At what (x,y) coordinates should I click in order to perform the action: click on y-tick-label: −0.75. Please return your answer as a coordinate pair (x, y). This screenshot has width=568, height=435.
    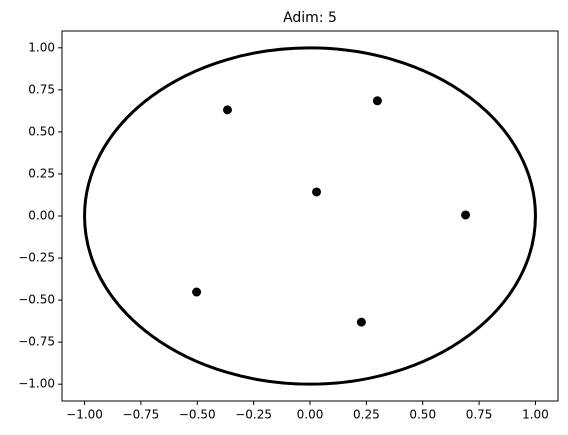
    Looking at the image, I should click on (36, 342).